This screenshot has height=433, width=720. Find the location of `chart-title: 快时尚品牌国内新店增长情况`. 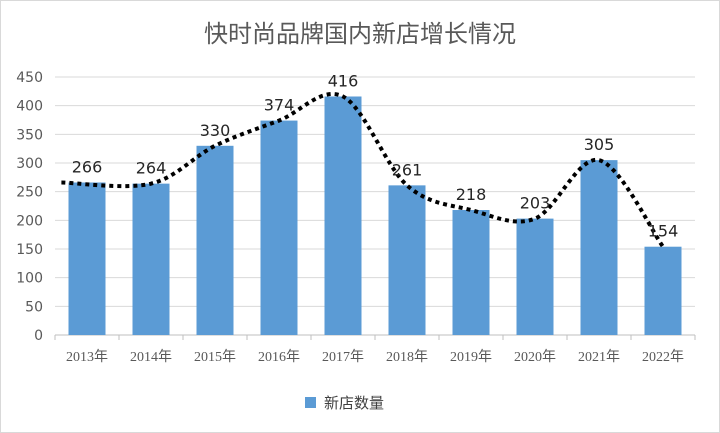

chart-title: 快时尚品牌国内新店增长情况 is located at coordinates (360, 34).